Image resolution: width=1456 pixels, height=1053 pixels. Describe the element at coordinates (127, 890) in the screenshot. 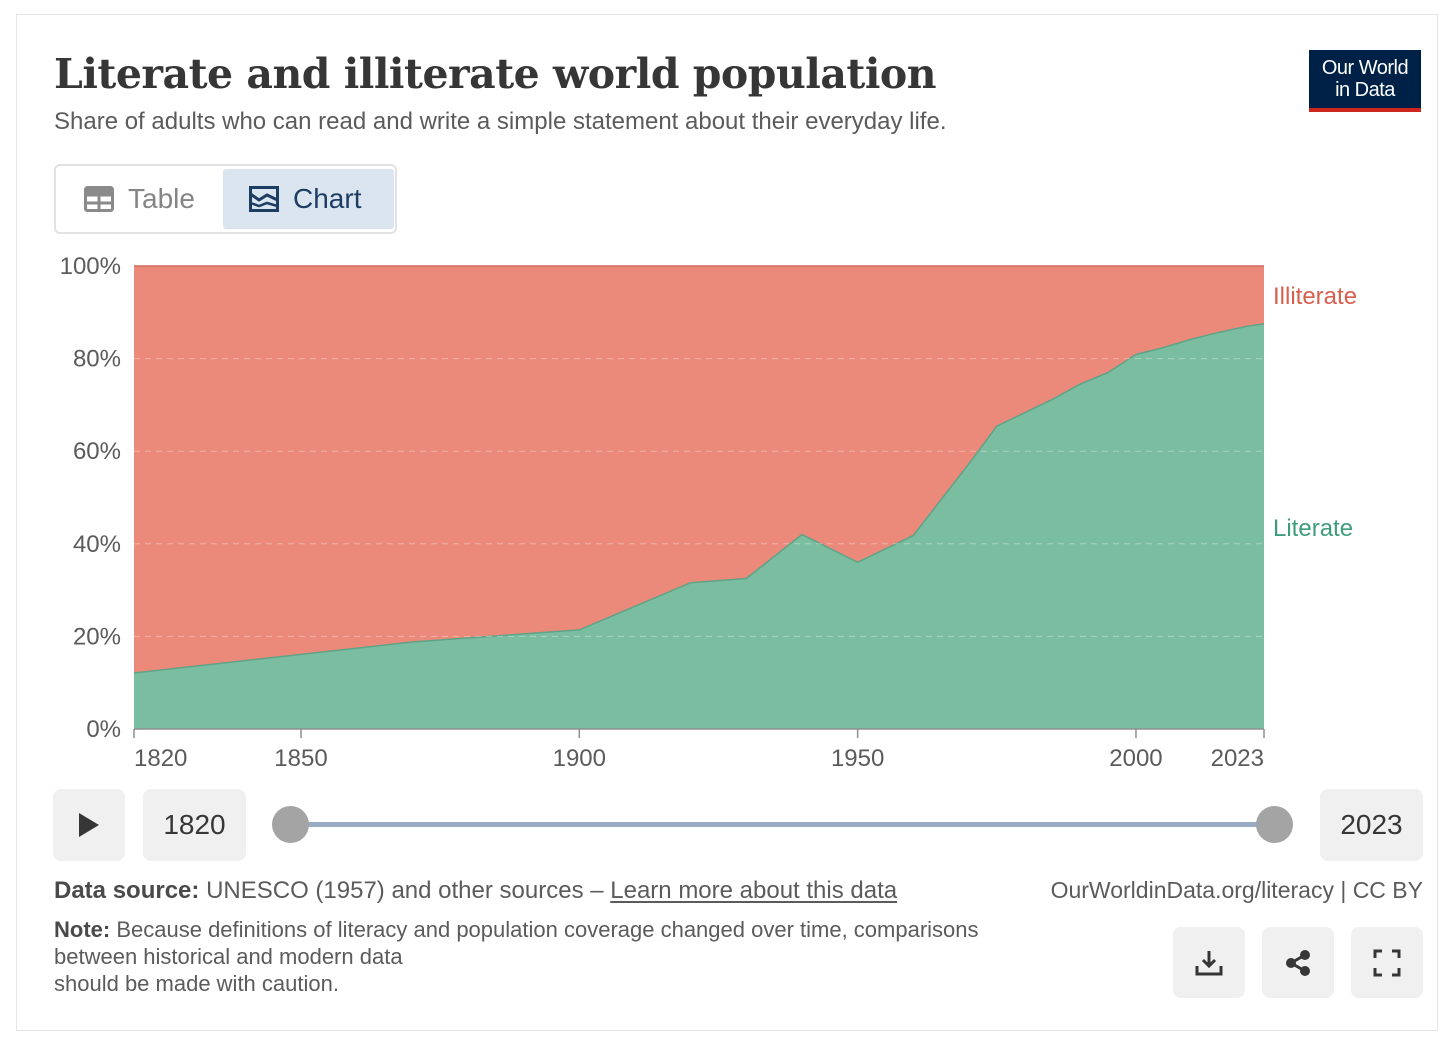

I see `source-label: Data source:` at that location.